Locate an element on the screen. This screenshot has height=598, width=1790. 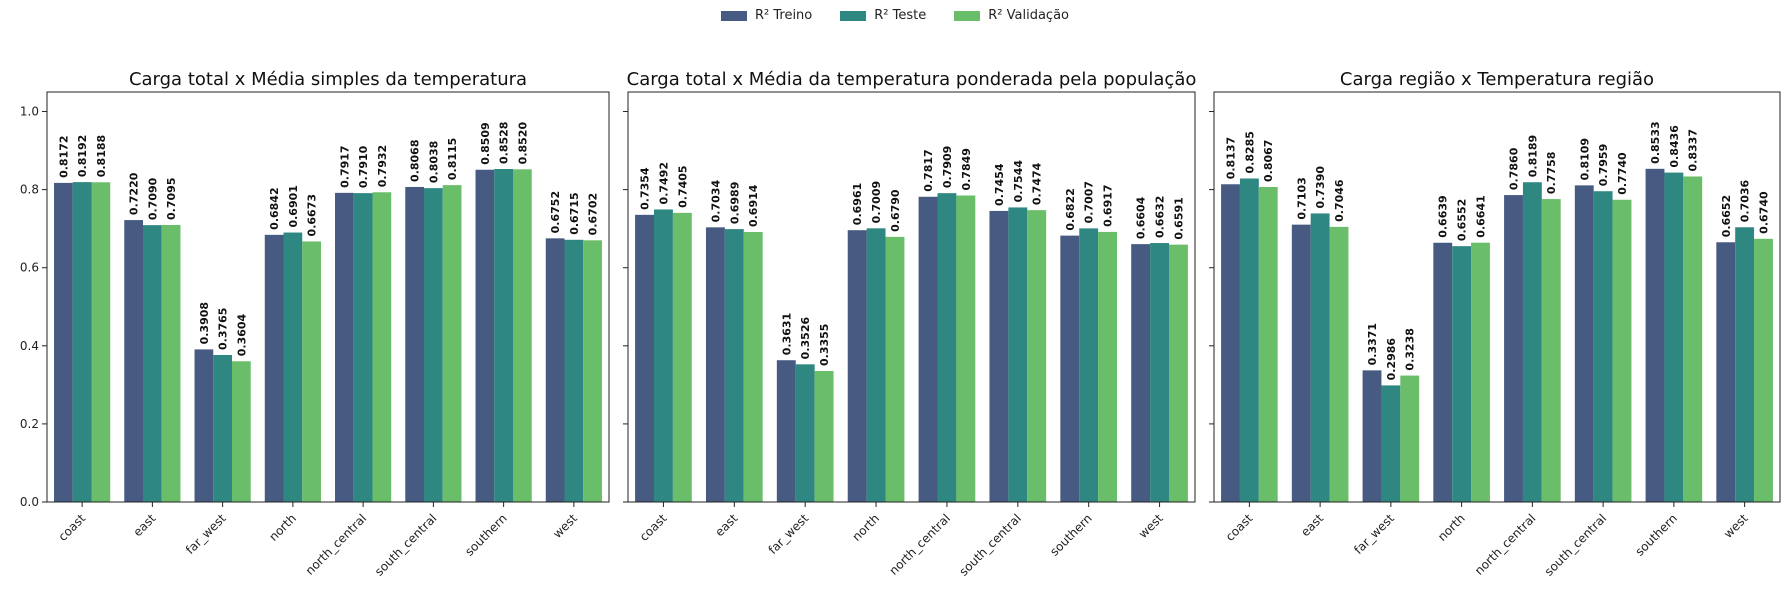
data-label: 0.8188 is located at coordinates (101, 156).